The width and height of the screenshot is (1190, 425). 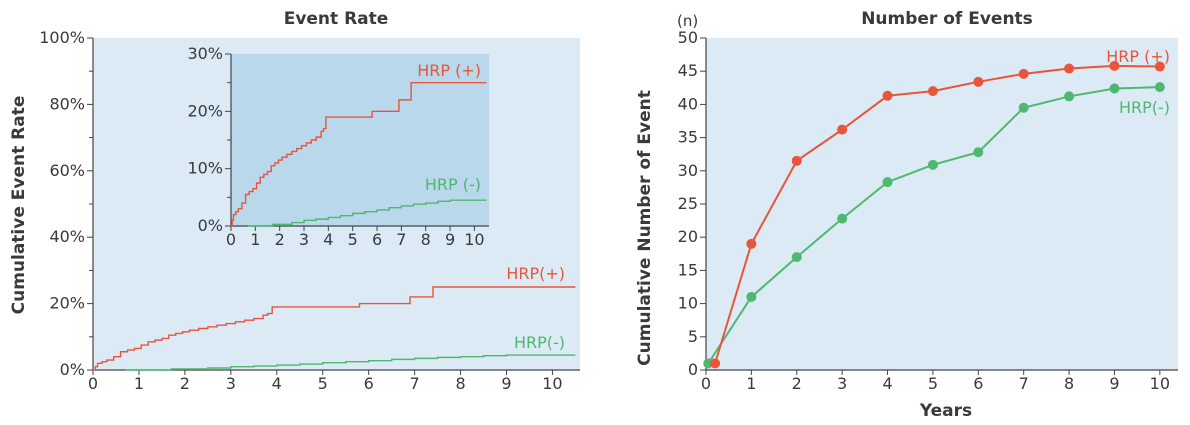 What do you see at coordinates (688, 303) in the screenshot?
I see `events-y-tick-label: 10` at bounding box center [688, 303].